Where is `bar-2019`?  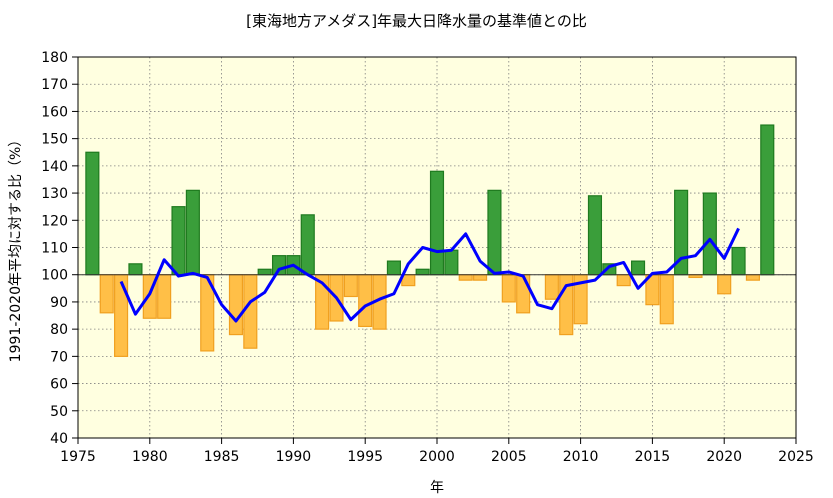
bar-2019 is located at coordinates (709, 234).